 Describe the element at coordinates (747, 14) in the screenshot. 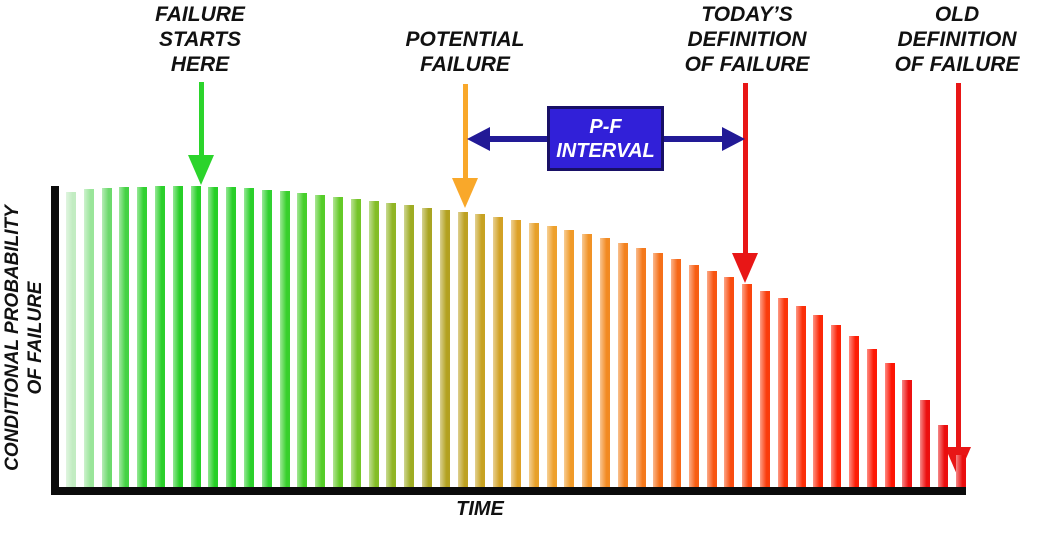

I see `todays-definition-line: TODAY’S` at that location.